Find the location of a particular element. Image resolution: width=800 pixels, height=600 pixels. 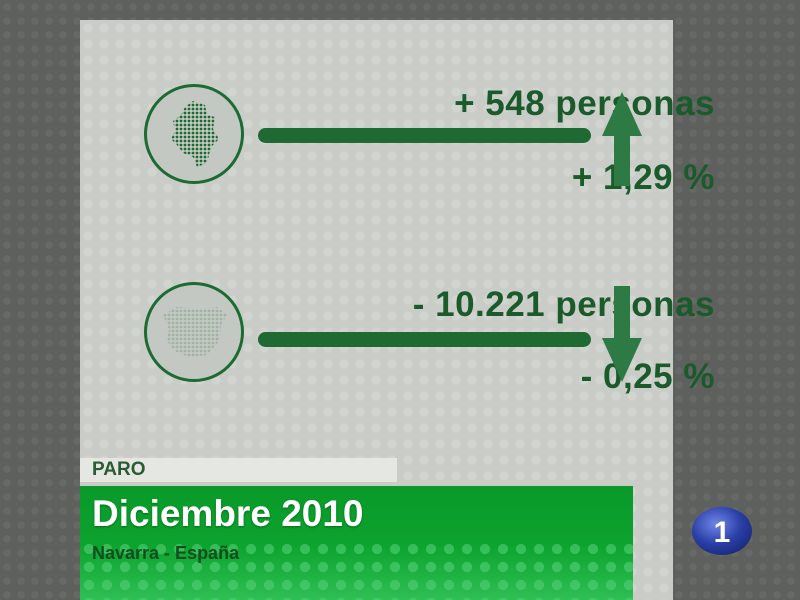

caption-band-pattern is located at coordinates (356, 570).